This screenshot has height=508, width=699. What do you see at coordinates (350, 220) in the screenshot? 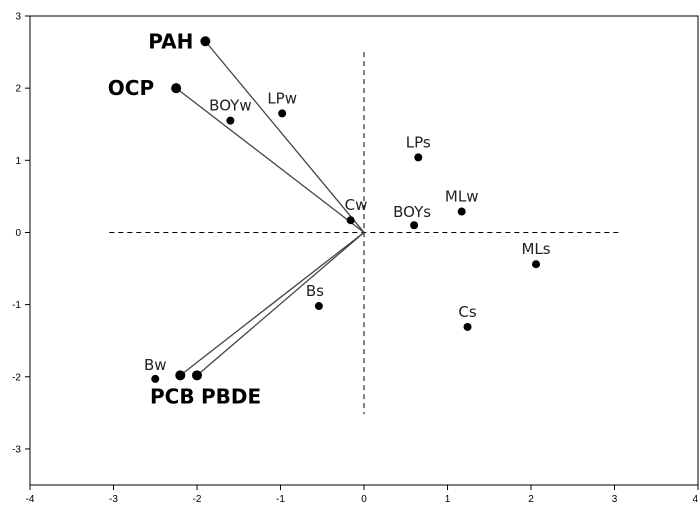
I see `point-cw` at bounding box center [350, 220].